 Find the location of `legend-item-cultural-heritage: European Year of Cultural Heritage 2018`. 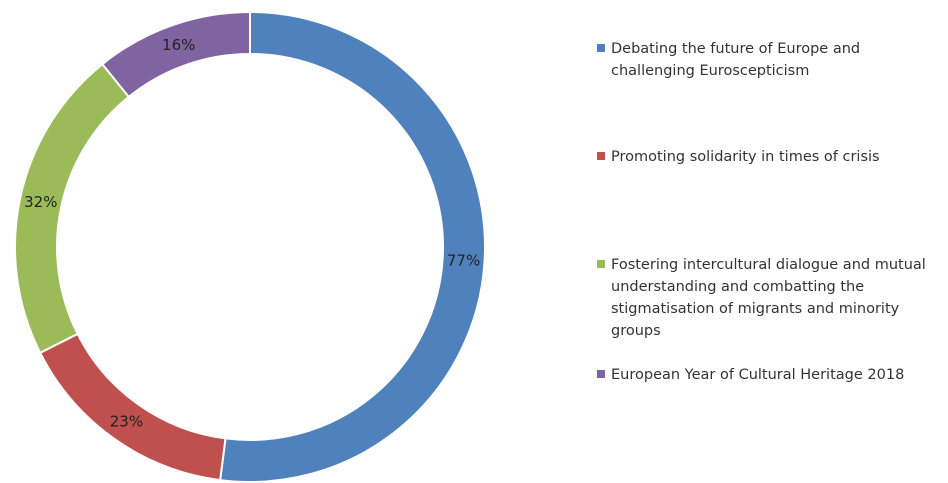

legend-item-cultural-heritage: European Year of Cultural Heritage 2018 is located at coordinates (772, 375).